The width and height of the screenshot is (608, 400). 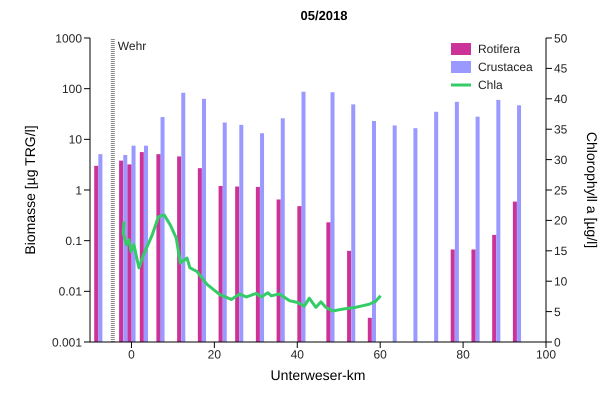 What do you see at coordinates (592, 190) in the screenshot?
I see `y2-axis-title: Chlorophyll a [µg/l]` at bounding box center [592, 190].